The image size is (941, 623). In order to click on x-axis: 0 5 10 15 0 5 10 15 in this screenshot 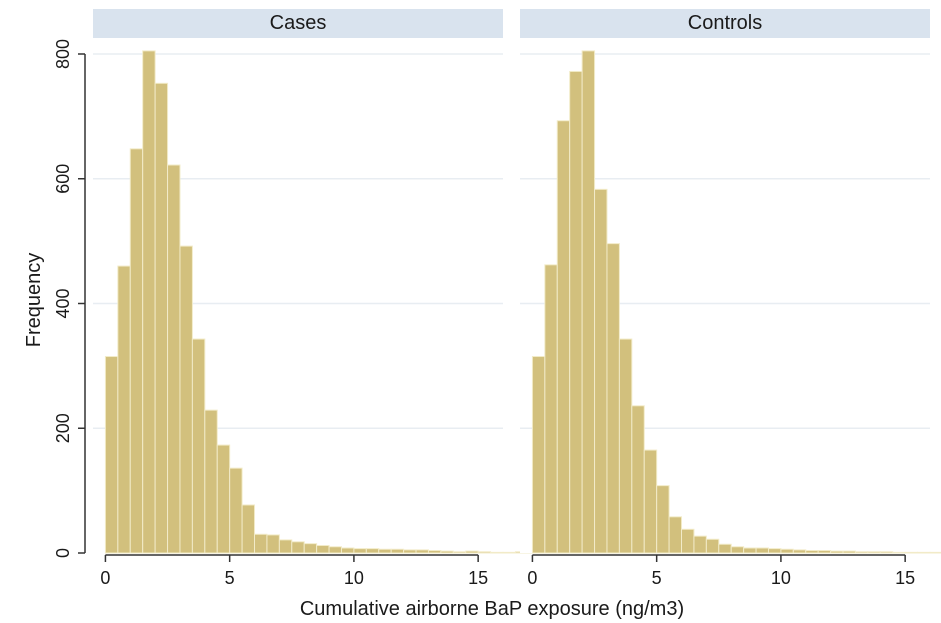, I will do `click(507, 571)`.